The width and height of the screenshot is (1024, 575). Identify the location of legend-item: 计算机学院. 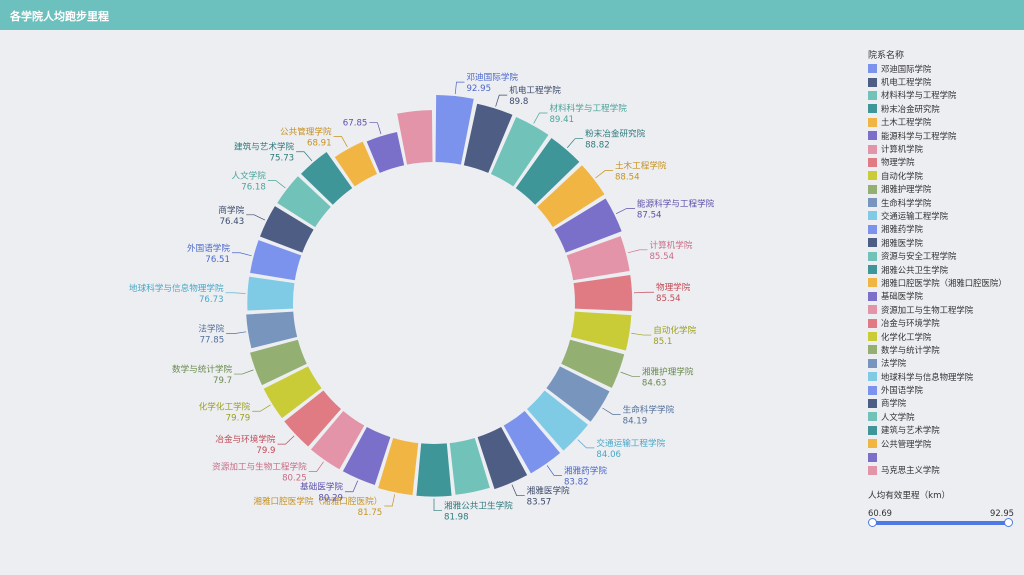
(943, 148).